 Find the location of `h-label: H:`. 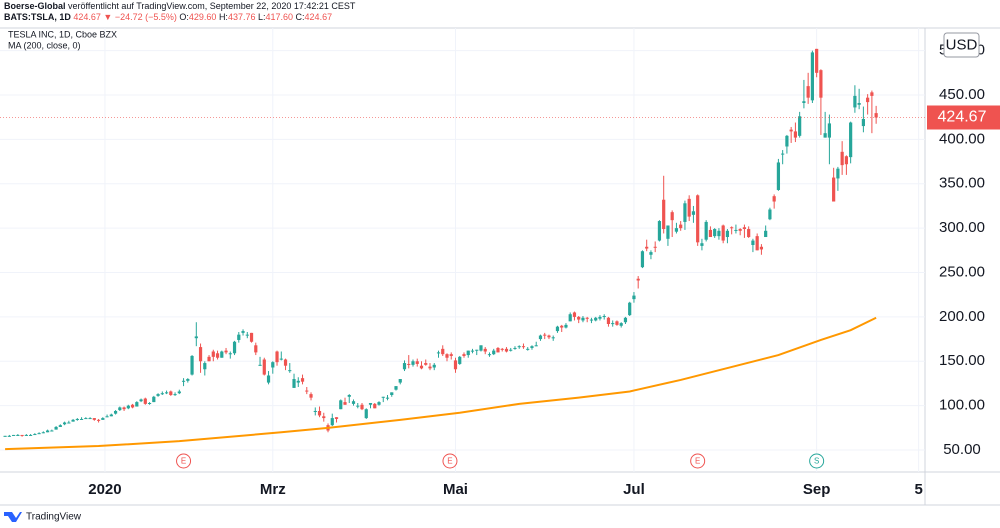

h-label: H: is located at coordinates (223, 17).